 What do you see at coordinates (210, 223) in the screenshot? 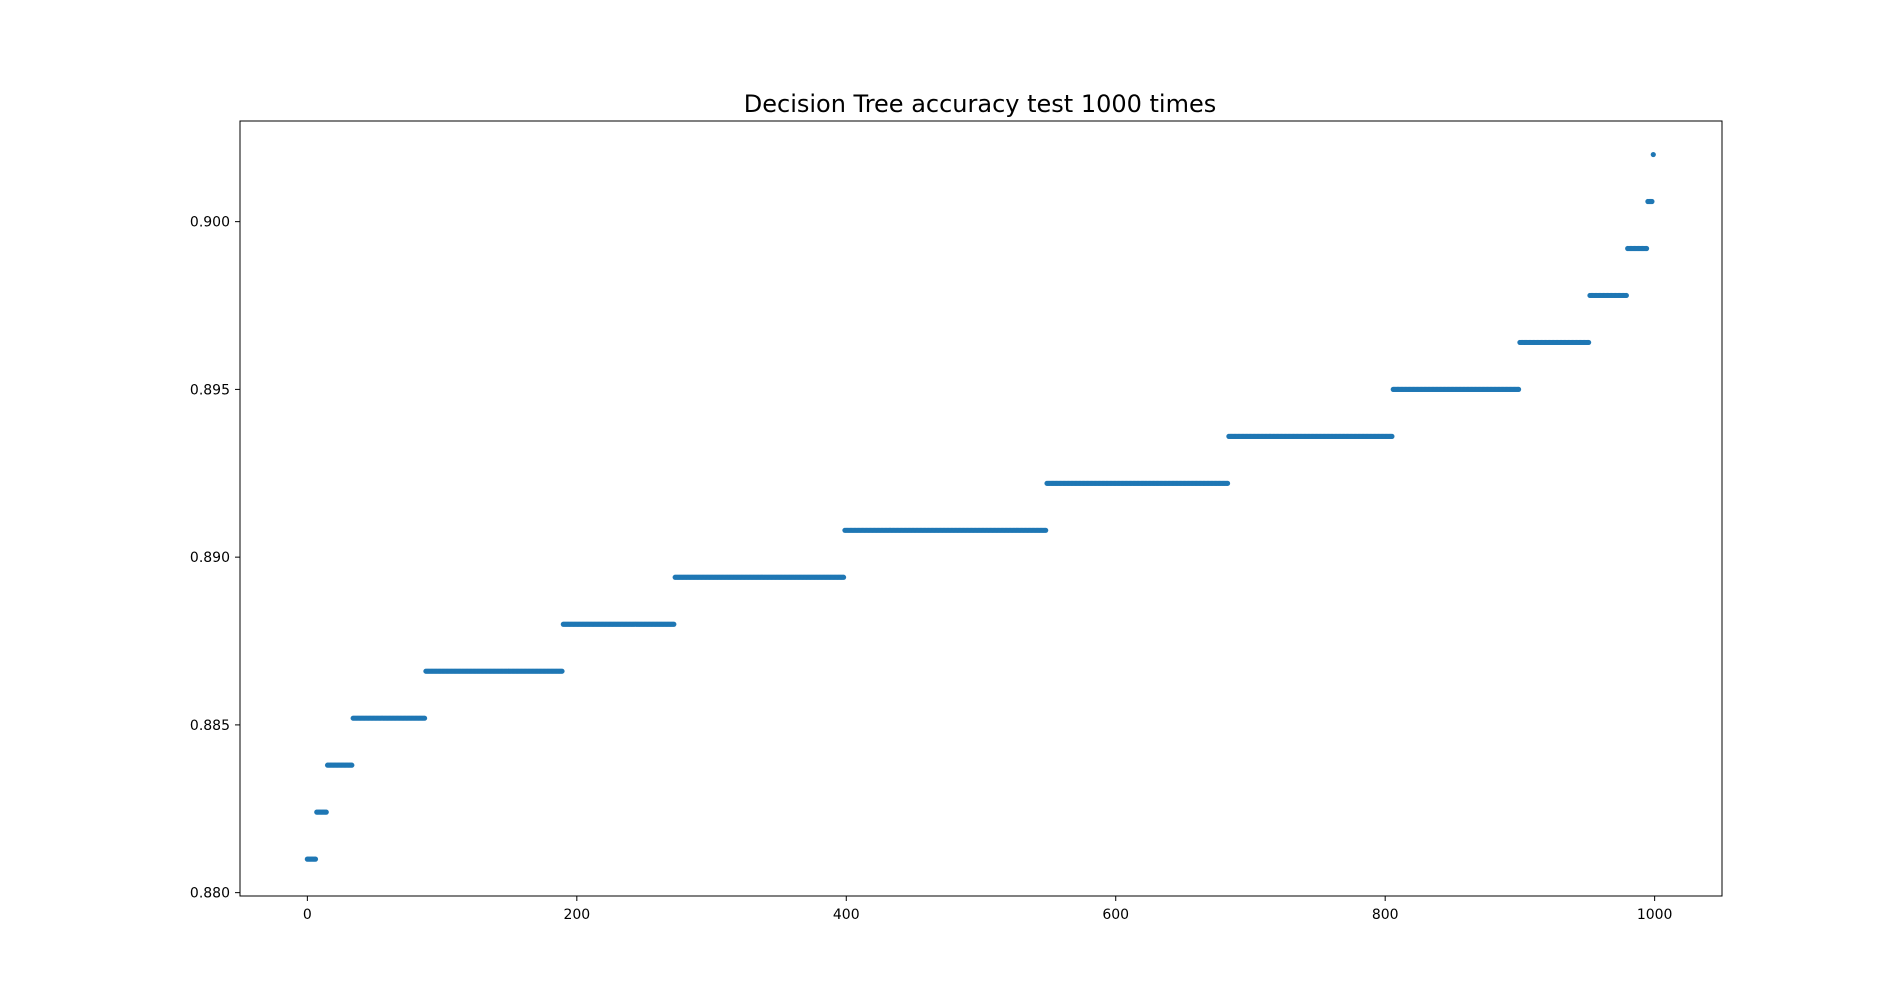
I see `y-tick-label: 0.900` at bounding box center [210, 223].